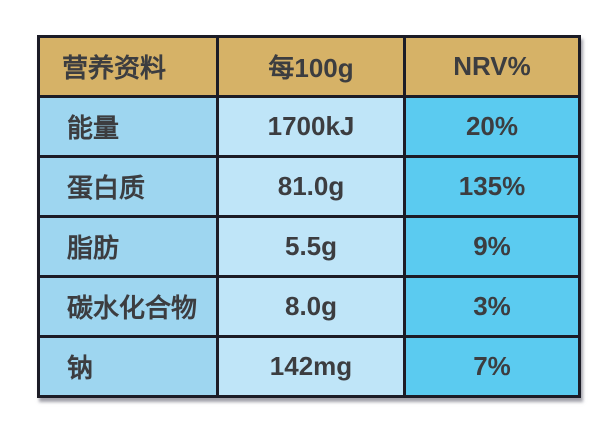 This screenshot has width=612, height=438. I want to click on row-label-cell: 蛋白质, so click(128, 186).